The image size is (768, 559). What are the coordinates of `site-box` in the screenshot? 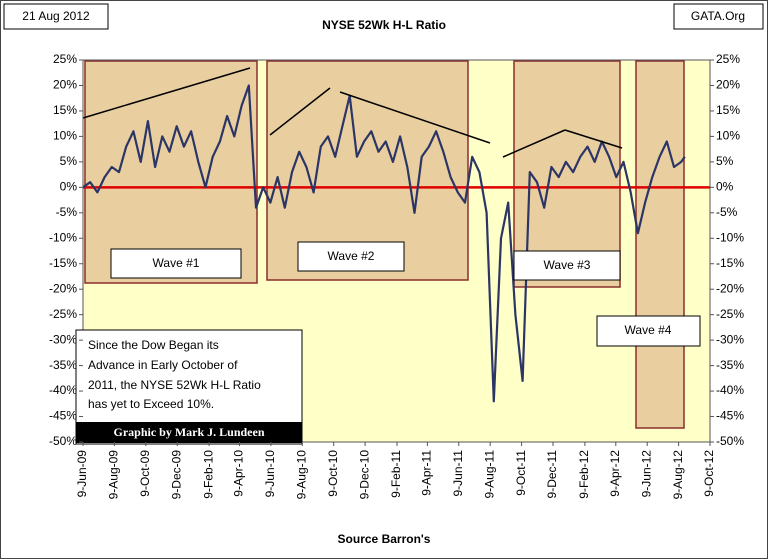 It's located at (718, 16).